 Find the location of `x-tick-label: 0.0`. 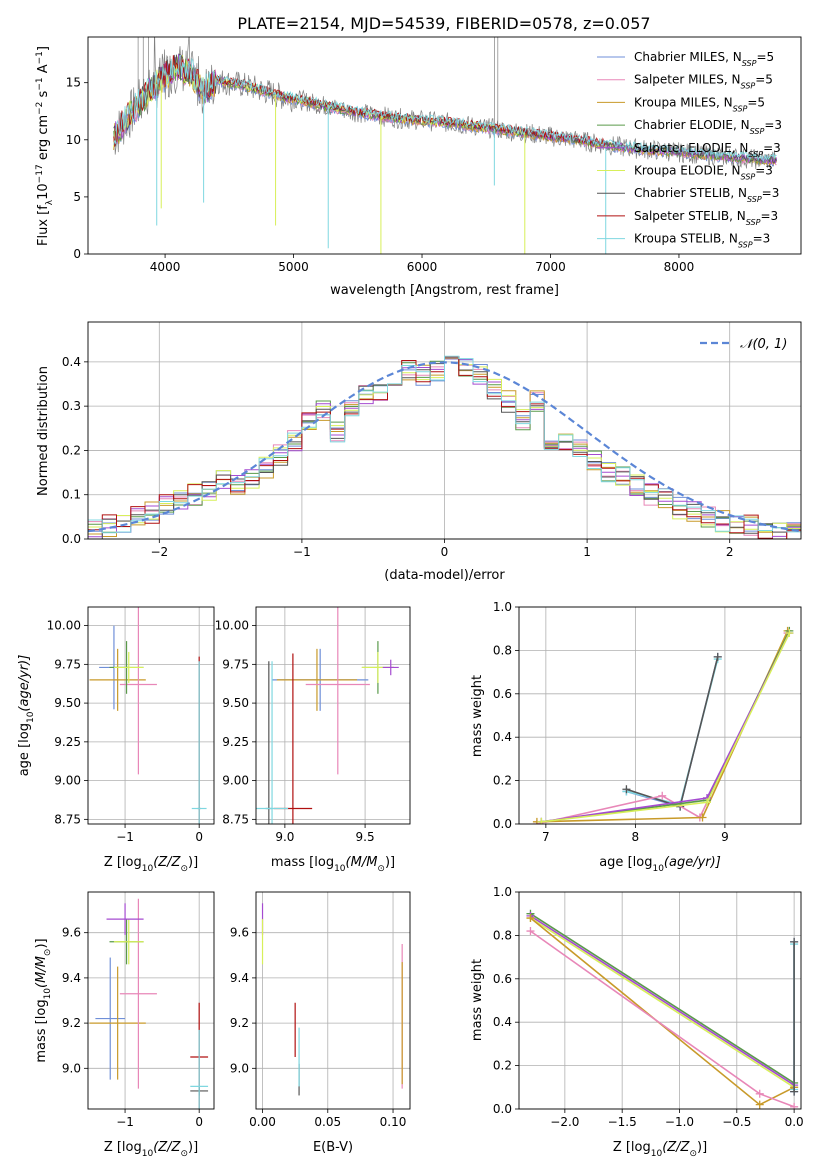

x-tick-label: 0.0 is located at coordinates (794, 1122).